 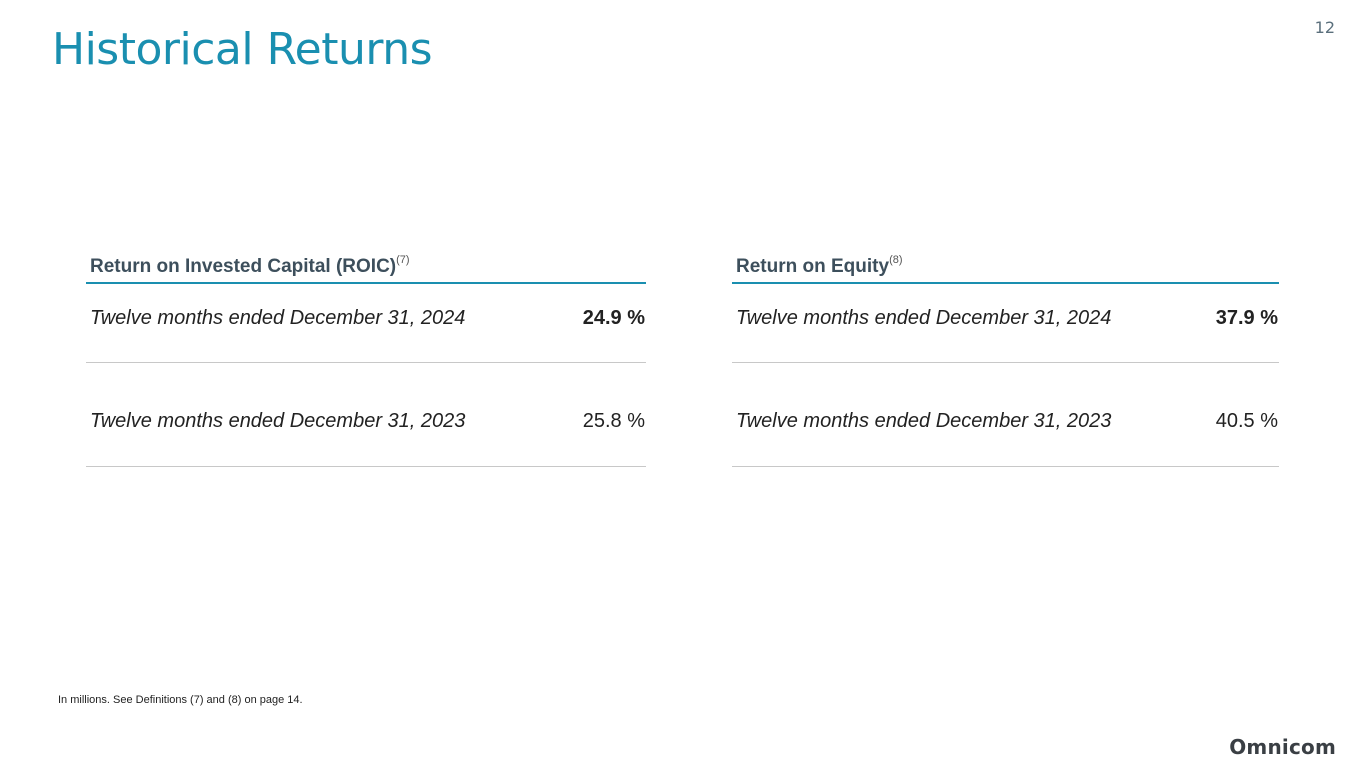 What do you see at coordinates (896, 260) in the screenshot?
I see `roe-footnote-ref: (8)` at bounding box center [896, 260].